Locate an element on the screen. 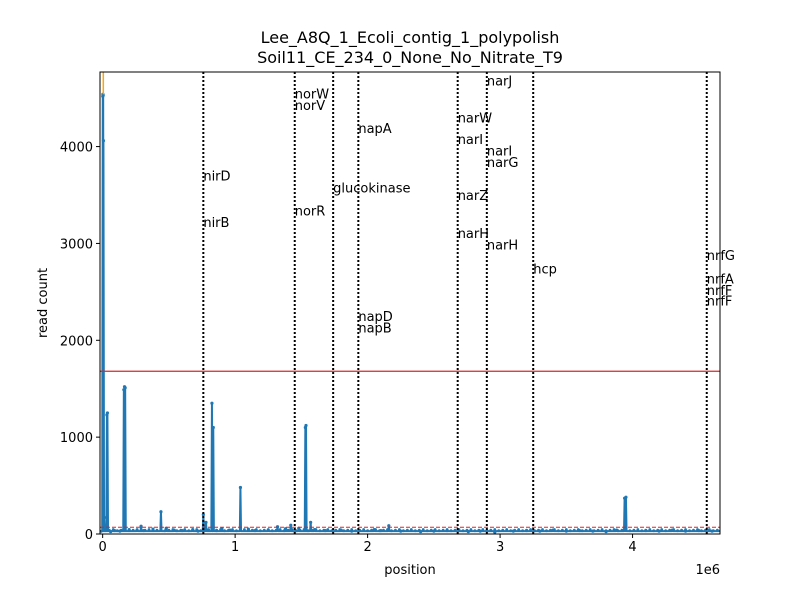  x-axis-offset-label: 1e6 is located at coordinates (707, 570).